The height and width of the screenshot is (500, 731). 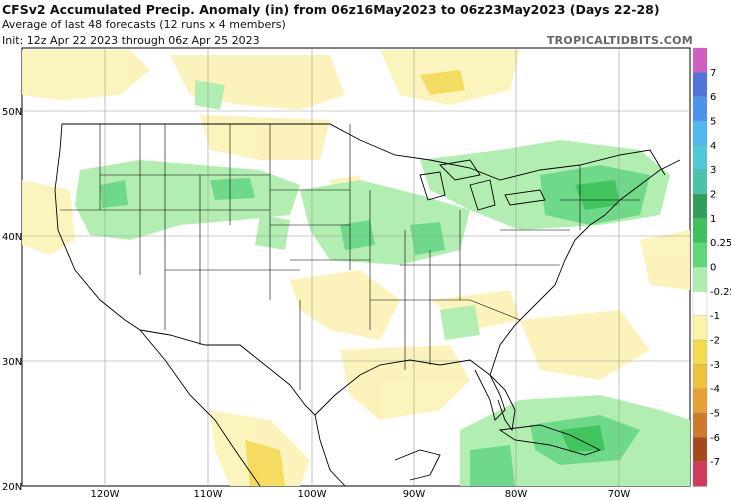 I want to click on colorbar-label: 6, so click(x=713, y=97).